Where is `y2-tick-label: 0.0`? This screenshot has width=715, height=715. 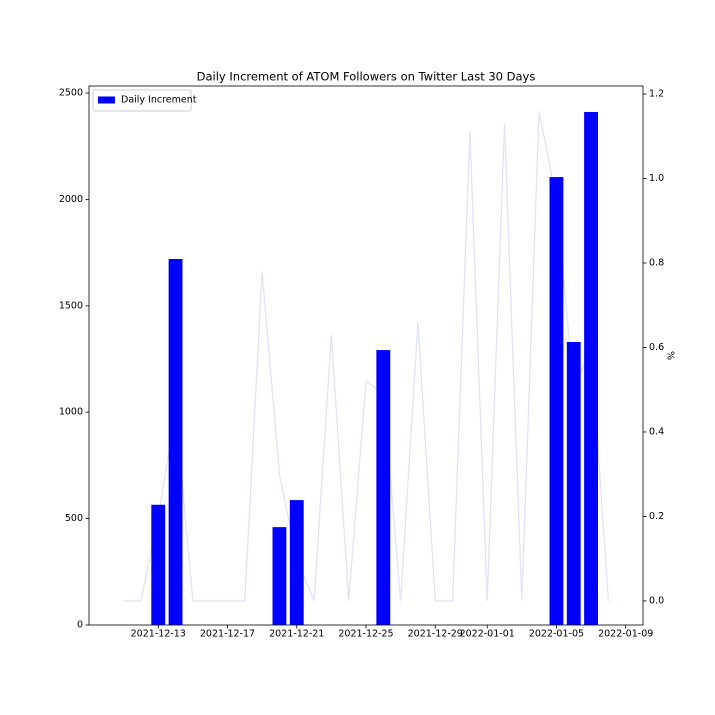 y2-tick-label: 0.0 is located at coordinates (656, 600).